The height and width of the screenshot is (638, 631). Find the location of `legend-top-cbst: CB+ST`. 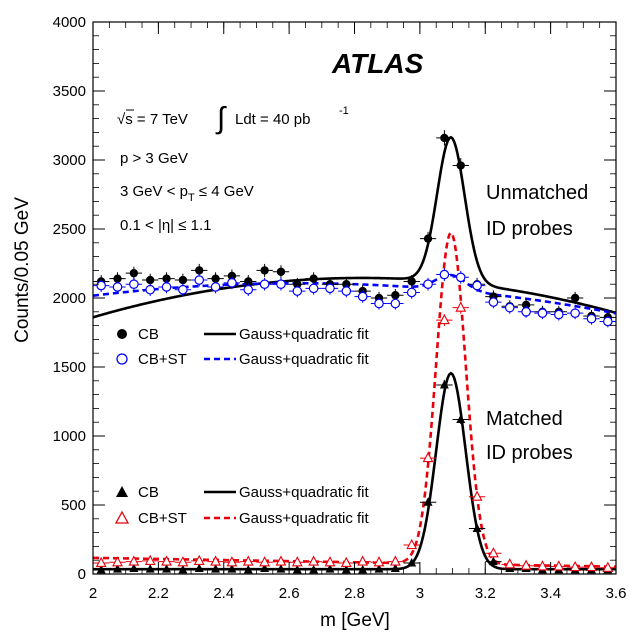

legend-top-cbst: CB+ST is located at coordinates (162, 359).